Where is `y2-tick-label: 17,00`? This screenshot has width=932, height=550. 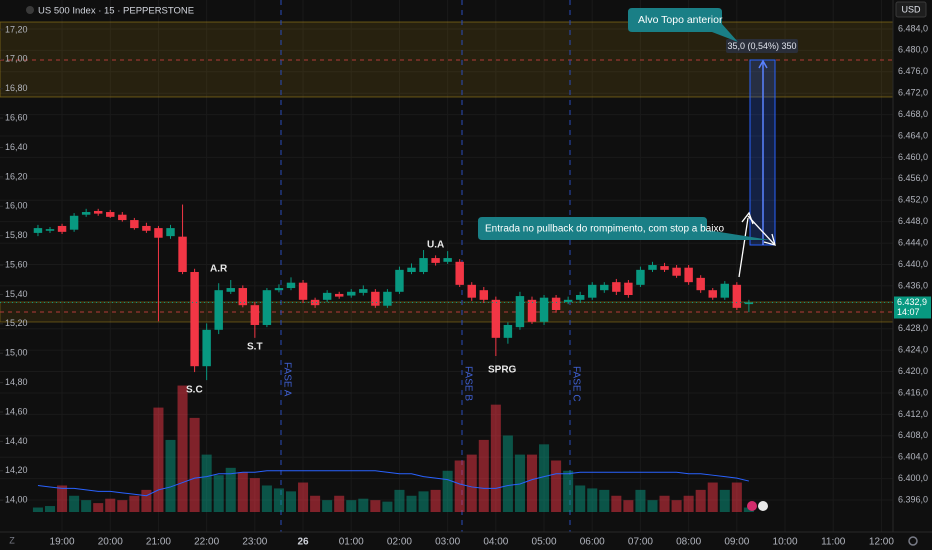 y2-tick-label: 17,00 is located at coordinates (16, 59).